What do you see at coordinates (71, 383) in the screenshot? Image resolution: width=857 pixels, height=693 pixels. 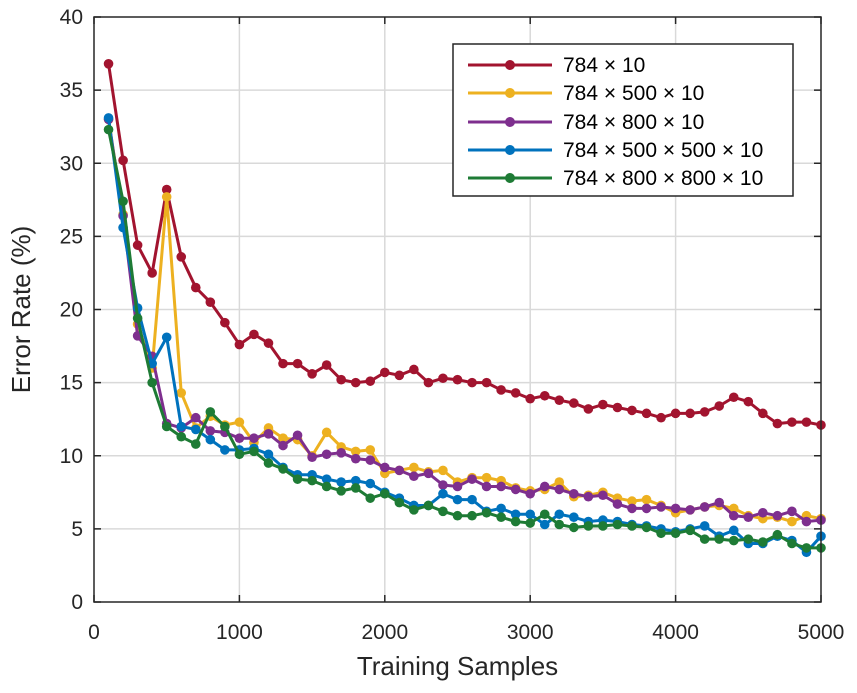 I see `y-tick-label: 15` at bounding box center [71, 383].